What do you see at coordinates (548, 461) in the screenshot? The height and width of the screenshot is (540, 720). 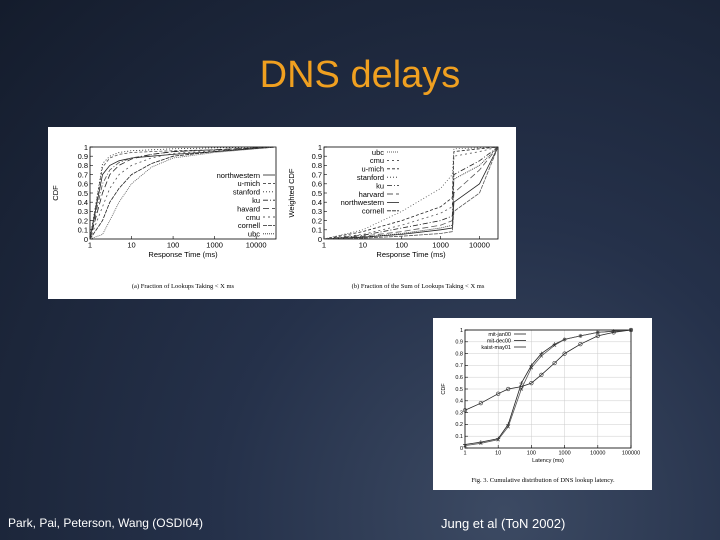 I see `x-axis-label: Latency (ms)` at bounding box center [548, 461].